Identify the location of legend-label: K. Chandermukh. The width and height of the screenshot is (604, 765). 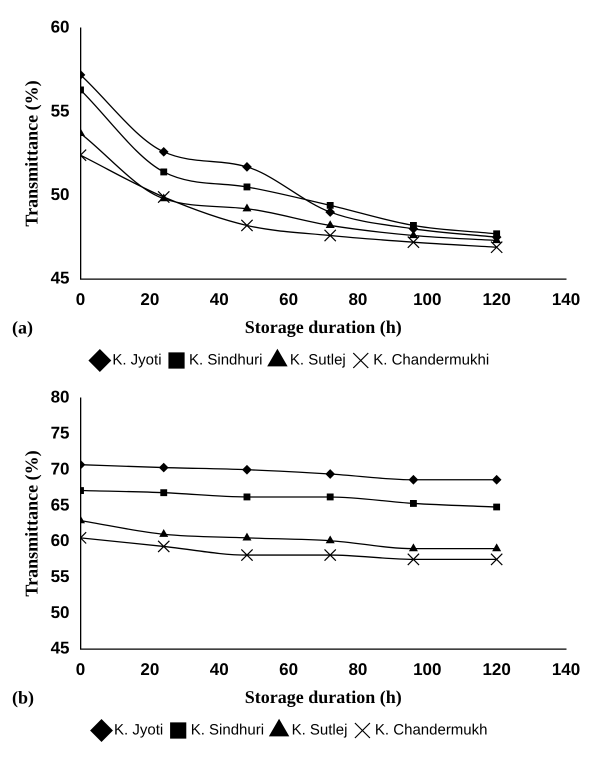
(431, 730).